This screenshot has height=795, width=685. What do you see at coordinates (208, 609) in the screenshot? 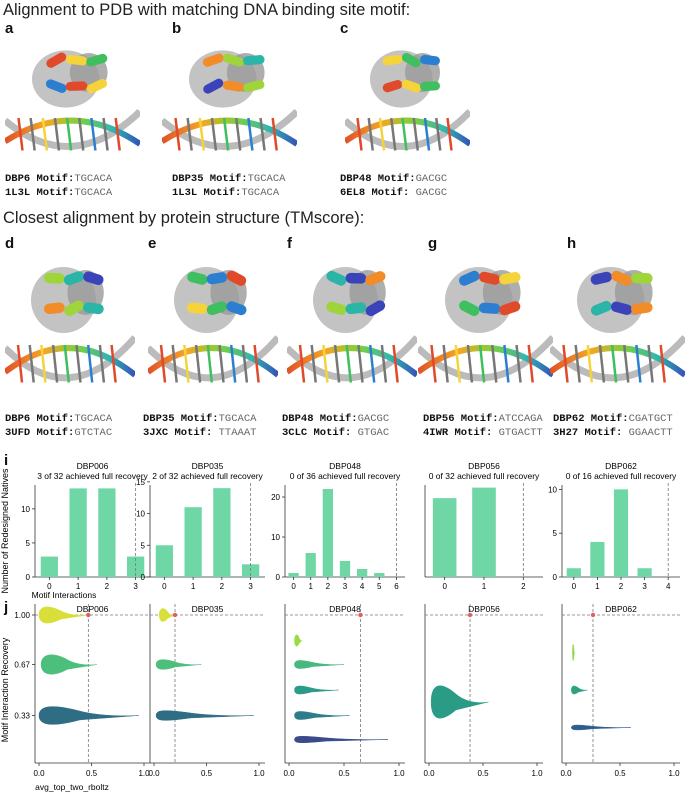
I see `j-subplot-title: DBP035` at bounding box center [208, 609].